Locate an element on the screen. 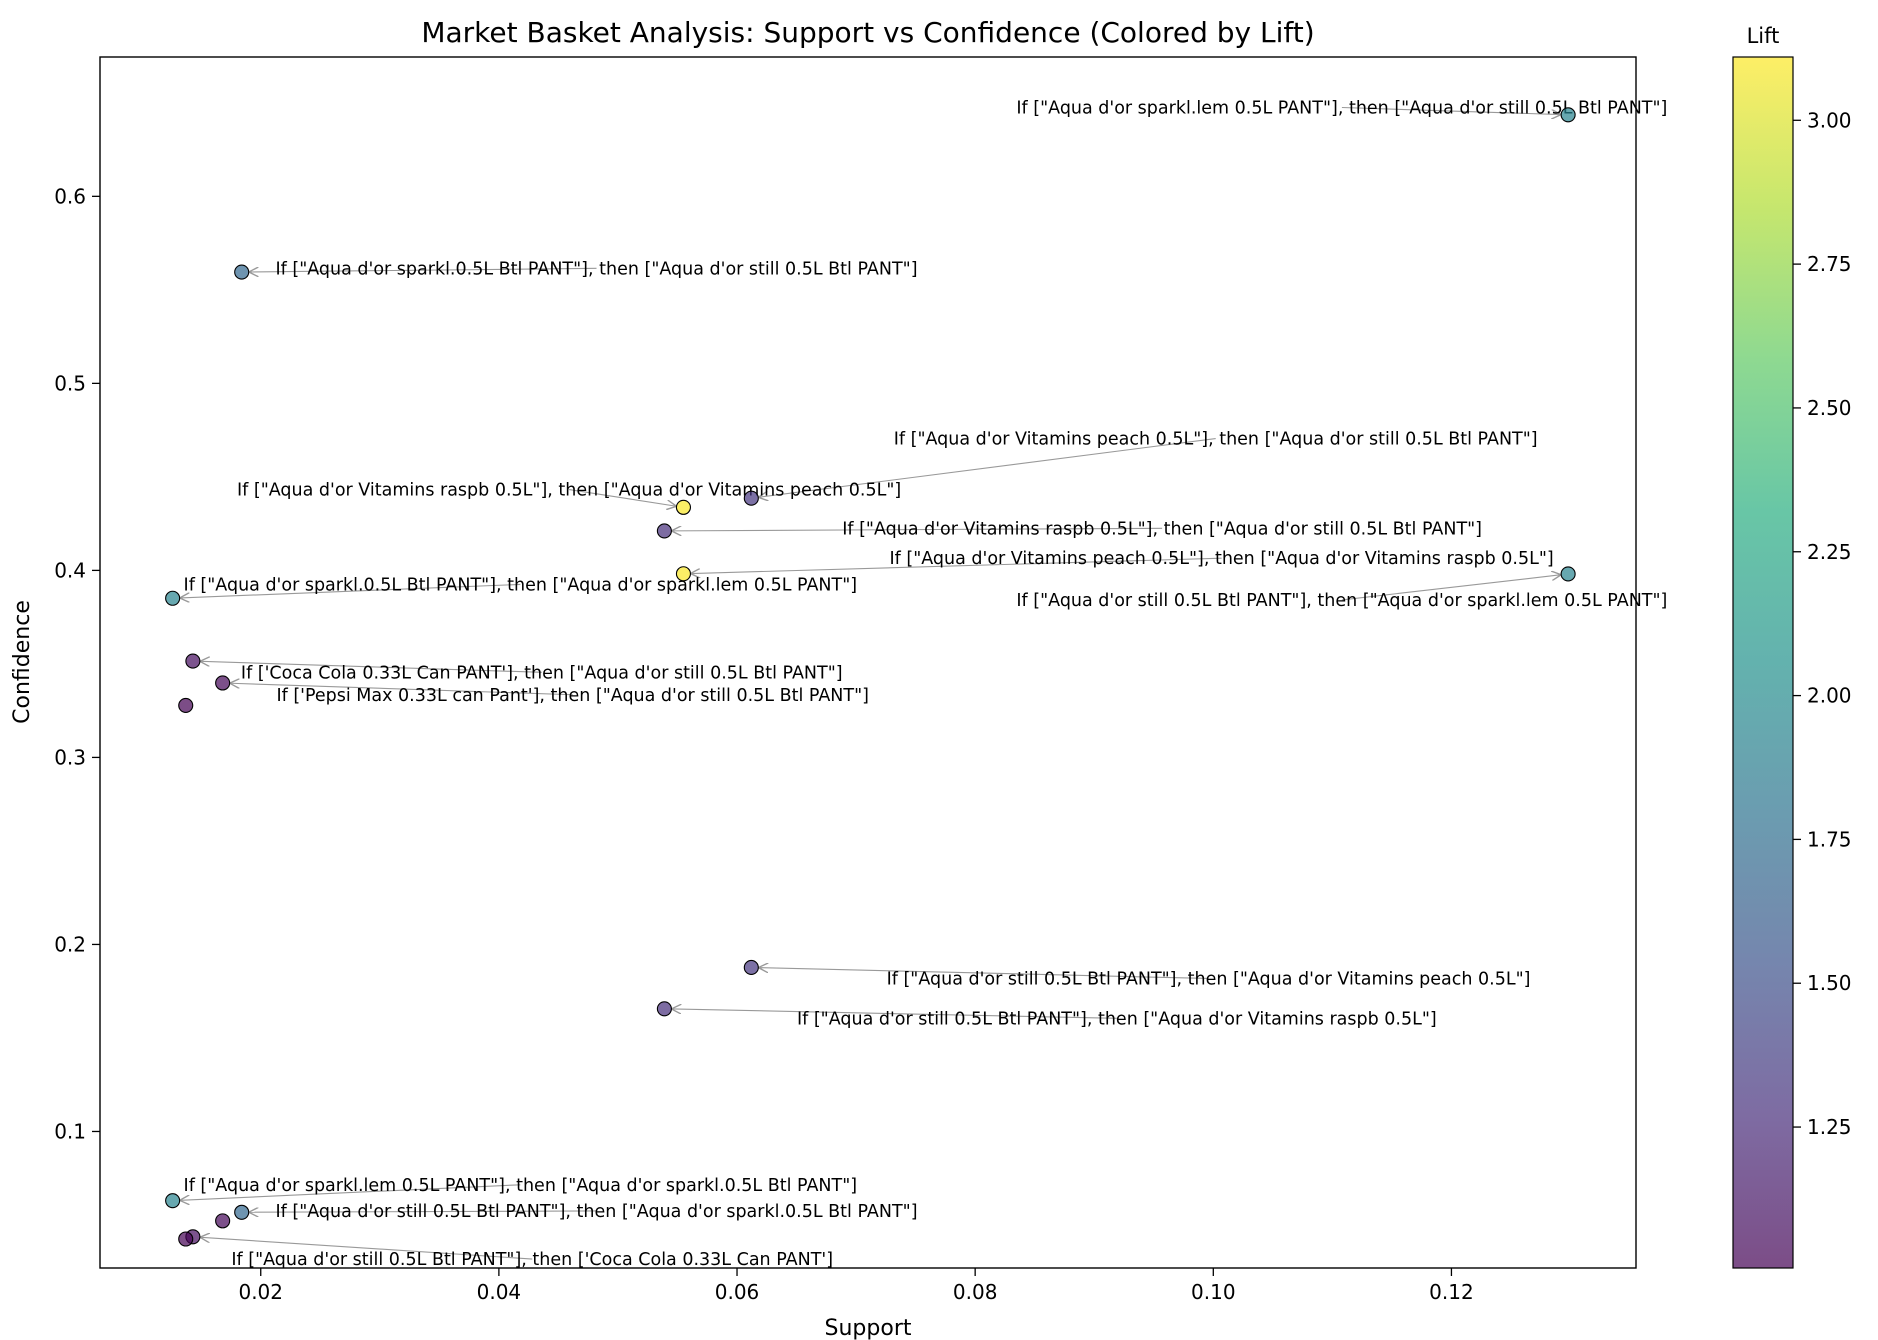  colorbar-tick-label: 2.25 is located at coordinates (1829, 552).